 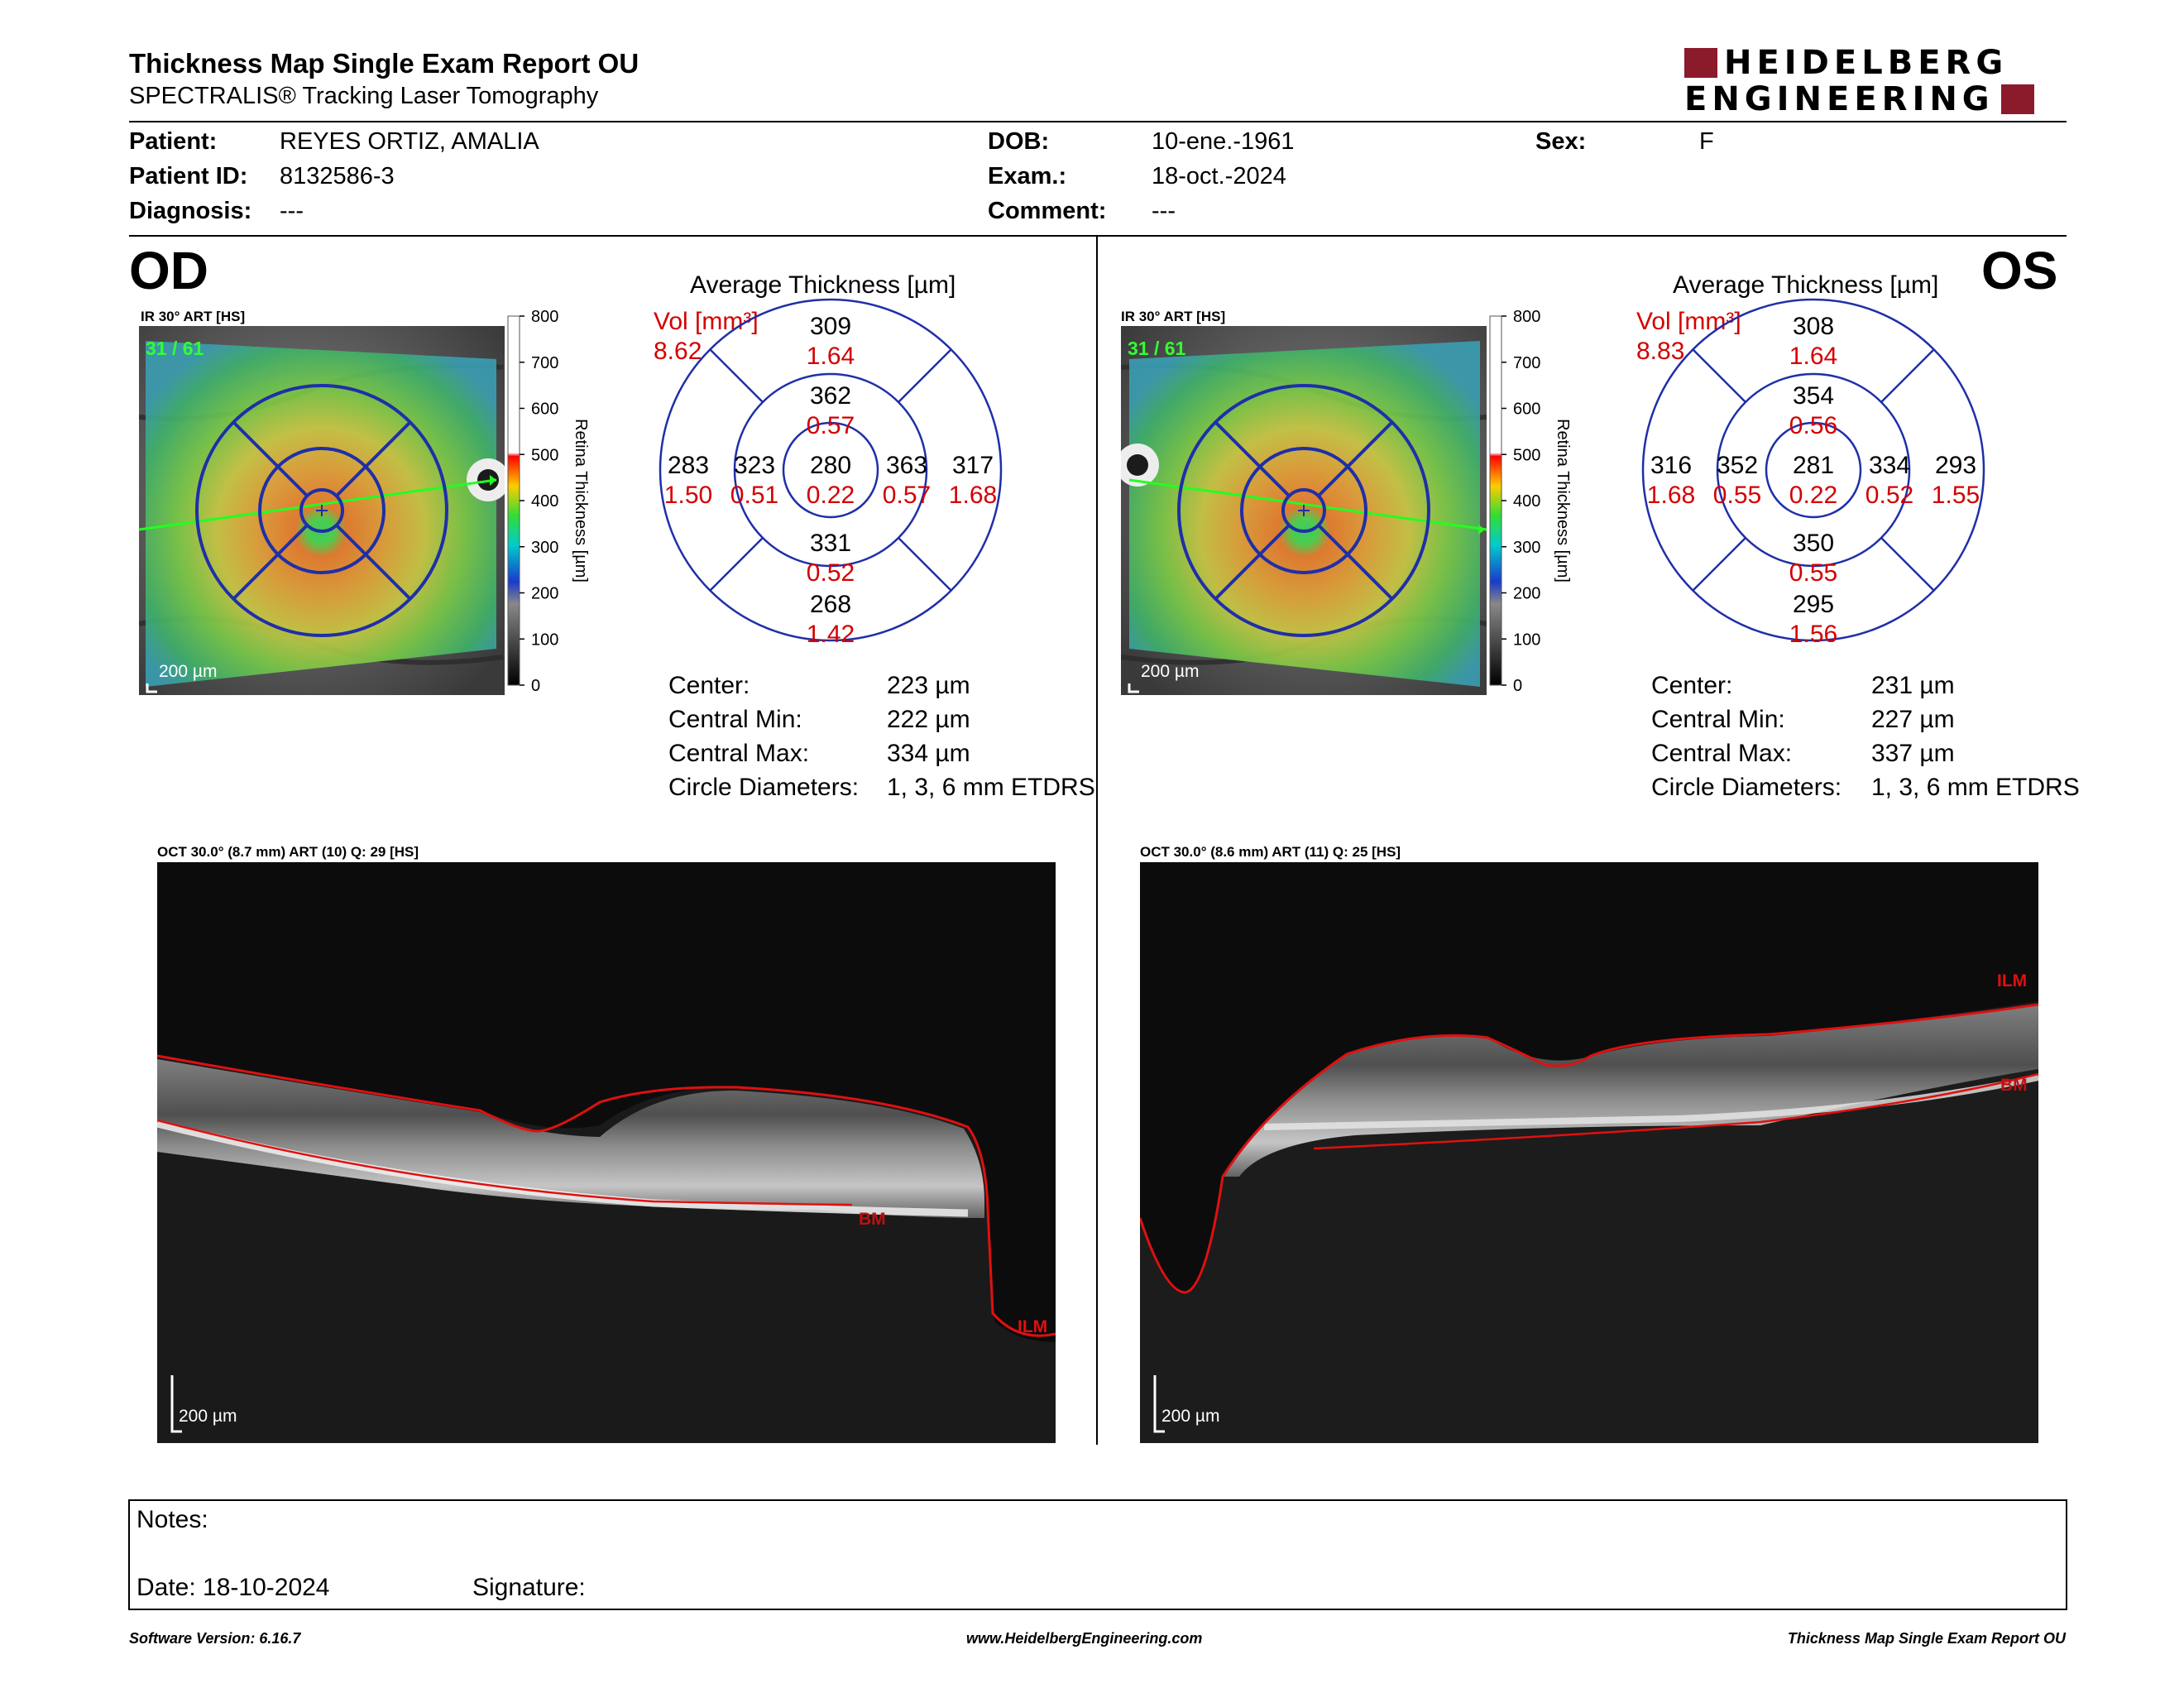 What do you see at coordinates (2019, 270) in the screenshot?
I see `os-eye-label: OS` at bounding box center [2019, 270].